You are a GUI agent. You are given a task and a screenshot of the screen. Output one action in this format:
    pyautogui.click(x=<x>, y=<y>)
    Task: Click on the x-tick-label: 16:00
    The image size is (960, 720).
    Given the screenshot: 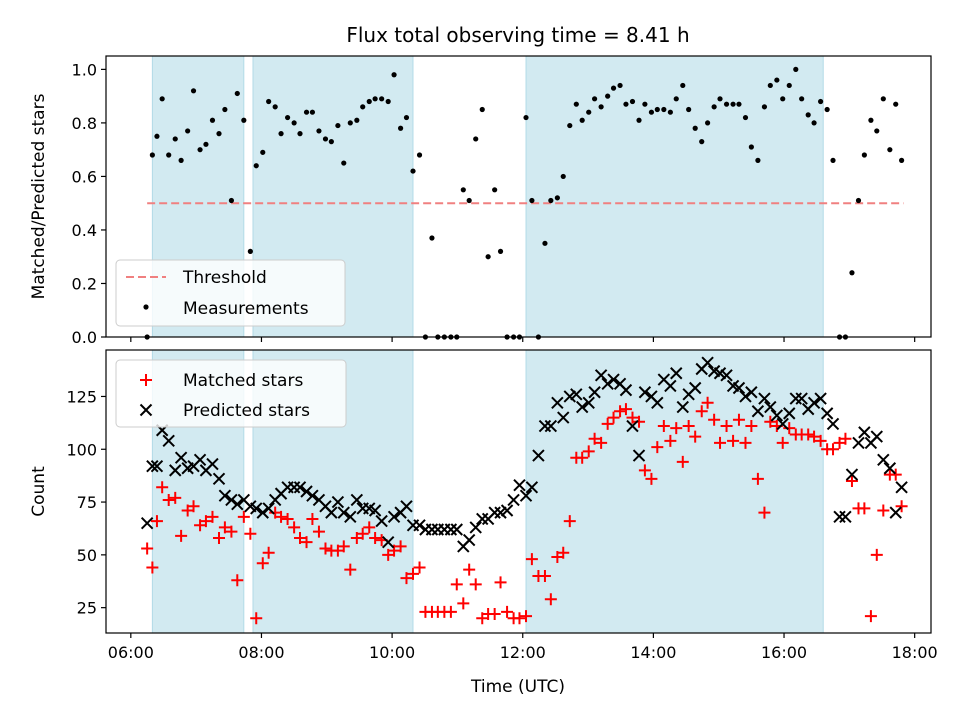 What is the action you would take?
    pyautogui.click(x=784, y=652)
    